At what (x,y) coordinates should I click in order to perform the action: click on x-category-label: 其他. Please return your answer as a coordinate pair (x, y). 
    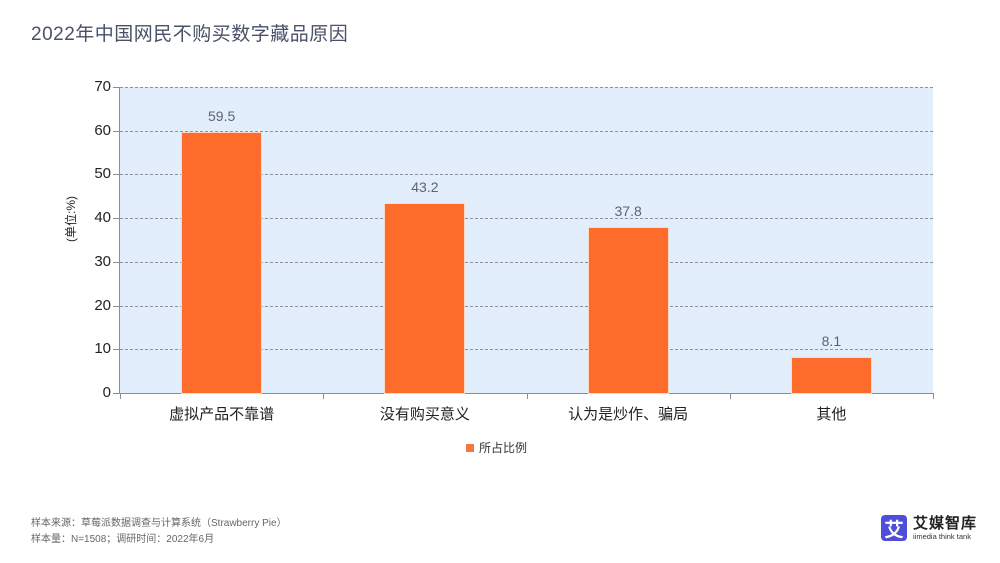
    Looking at the image, I should click on (831, 414).